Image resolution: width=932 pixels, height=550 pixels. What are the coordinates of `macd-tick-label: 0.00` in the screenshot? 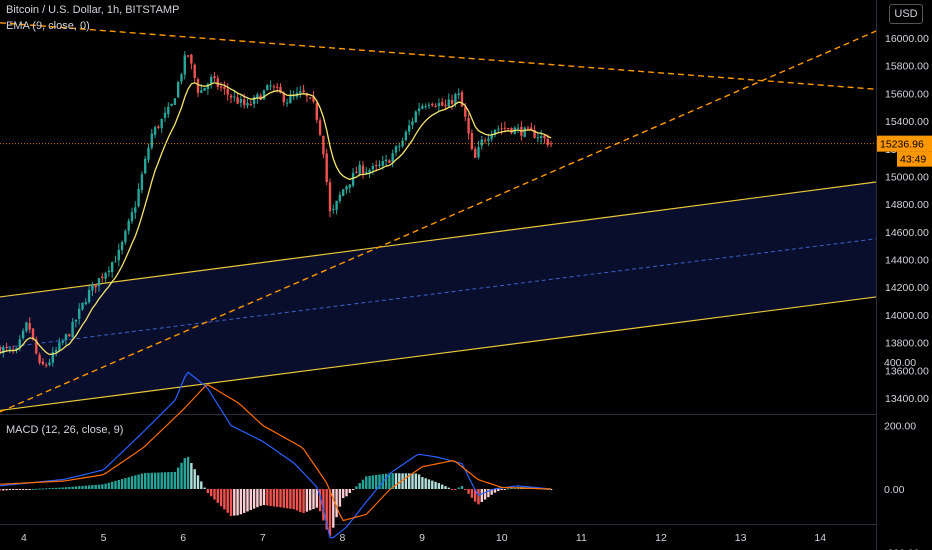 It's located at (894, 490).